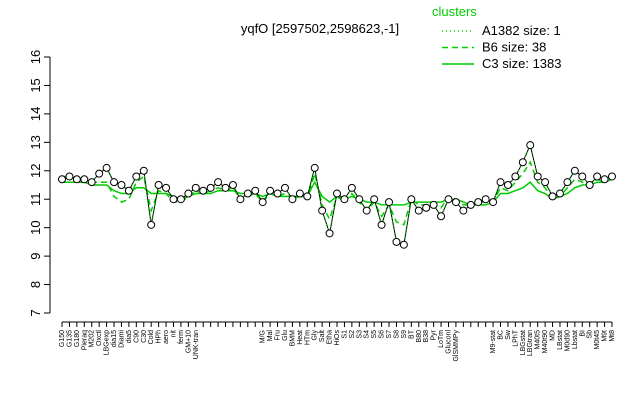 This screenshot has height=400, width=640. What do you see at coordinates (337, 338) in the screenshot?
I see `x-tick-label: HiOs` at bounding box center [337, 338].